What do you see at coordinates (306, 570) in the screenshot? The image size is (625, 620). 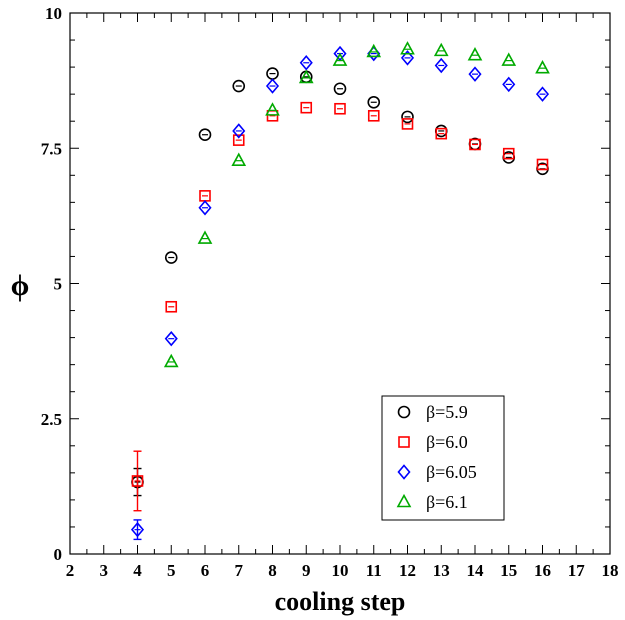 I see `x-tick-label: 9` at bounding box center [306, 570].